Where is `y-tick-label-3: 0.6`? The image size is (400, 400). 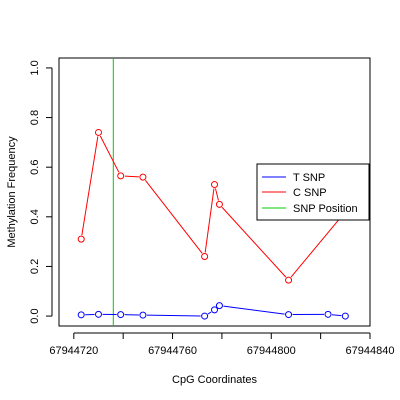 y-tick-label-3: 0.6 is located at coordinates (35, 167).